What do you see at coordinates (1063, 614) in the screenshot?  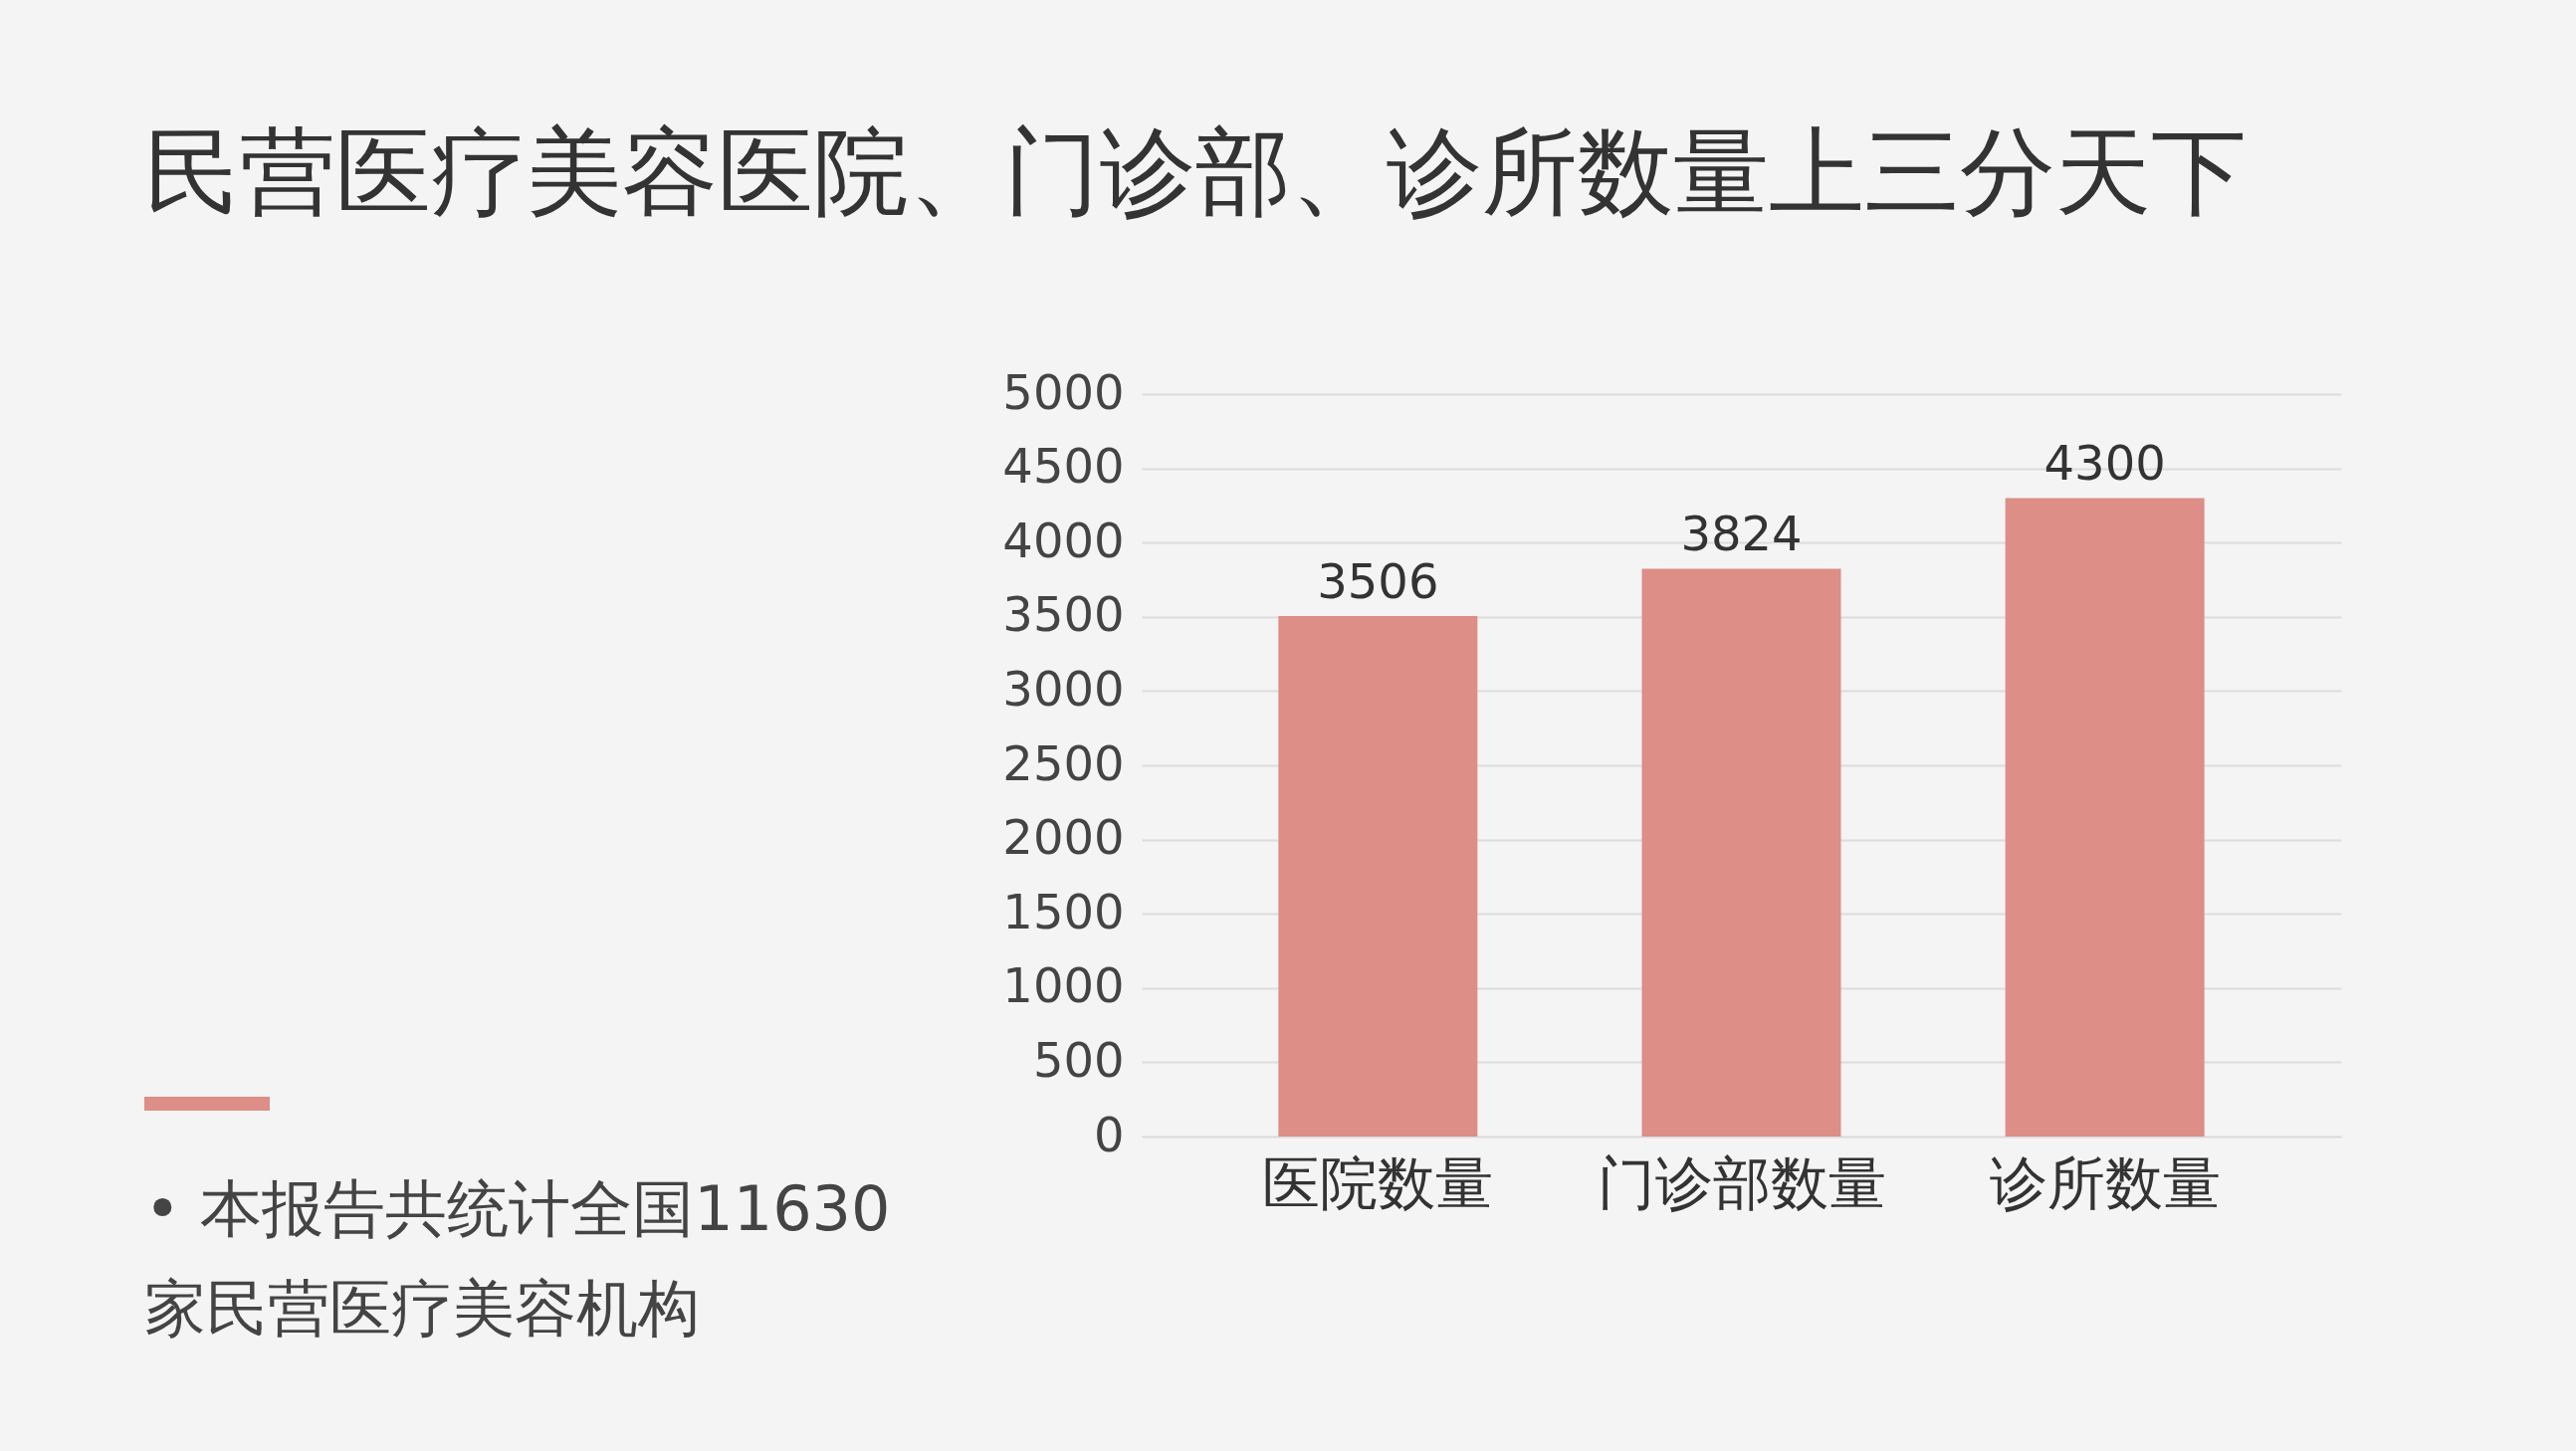 I see `y-tick-label: 3500` at bounding box center [1063, 614].